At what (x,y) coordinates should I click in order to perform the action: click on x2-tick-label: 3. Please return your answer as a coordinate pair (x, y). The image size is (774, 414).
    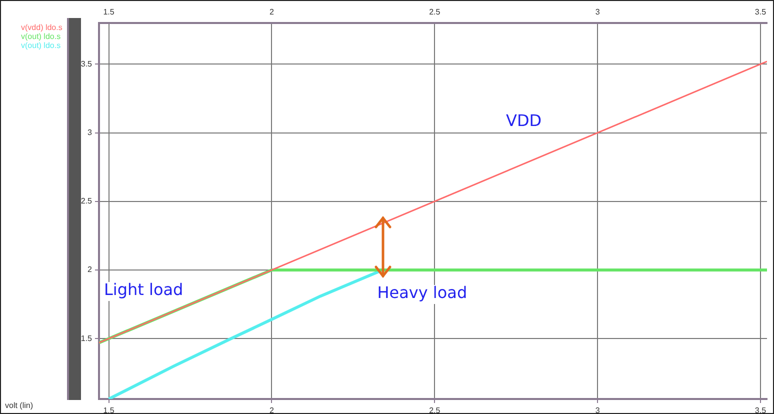
    Looking at the image, I should click on (597, 410).